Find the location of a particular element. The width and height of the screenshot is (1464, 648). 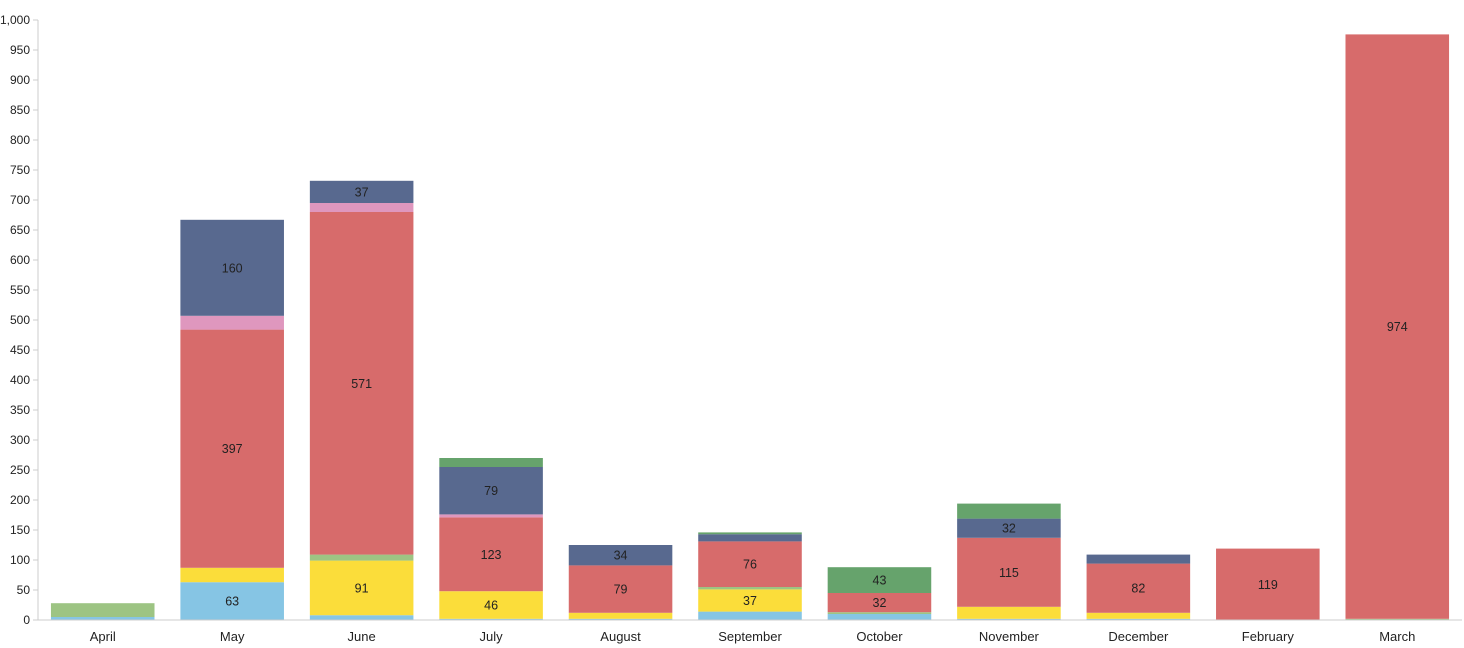

y-tick-label: 450 is located at coordinates (20, 350).